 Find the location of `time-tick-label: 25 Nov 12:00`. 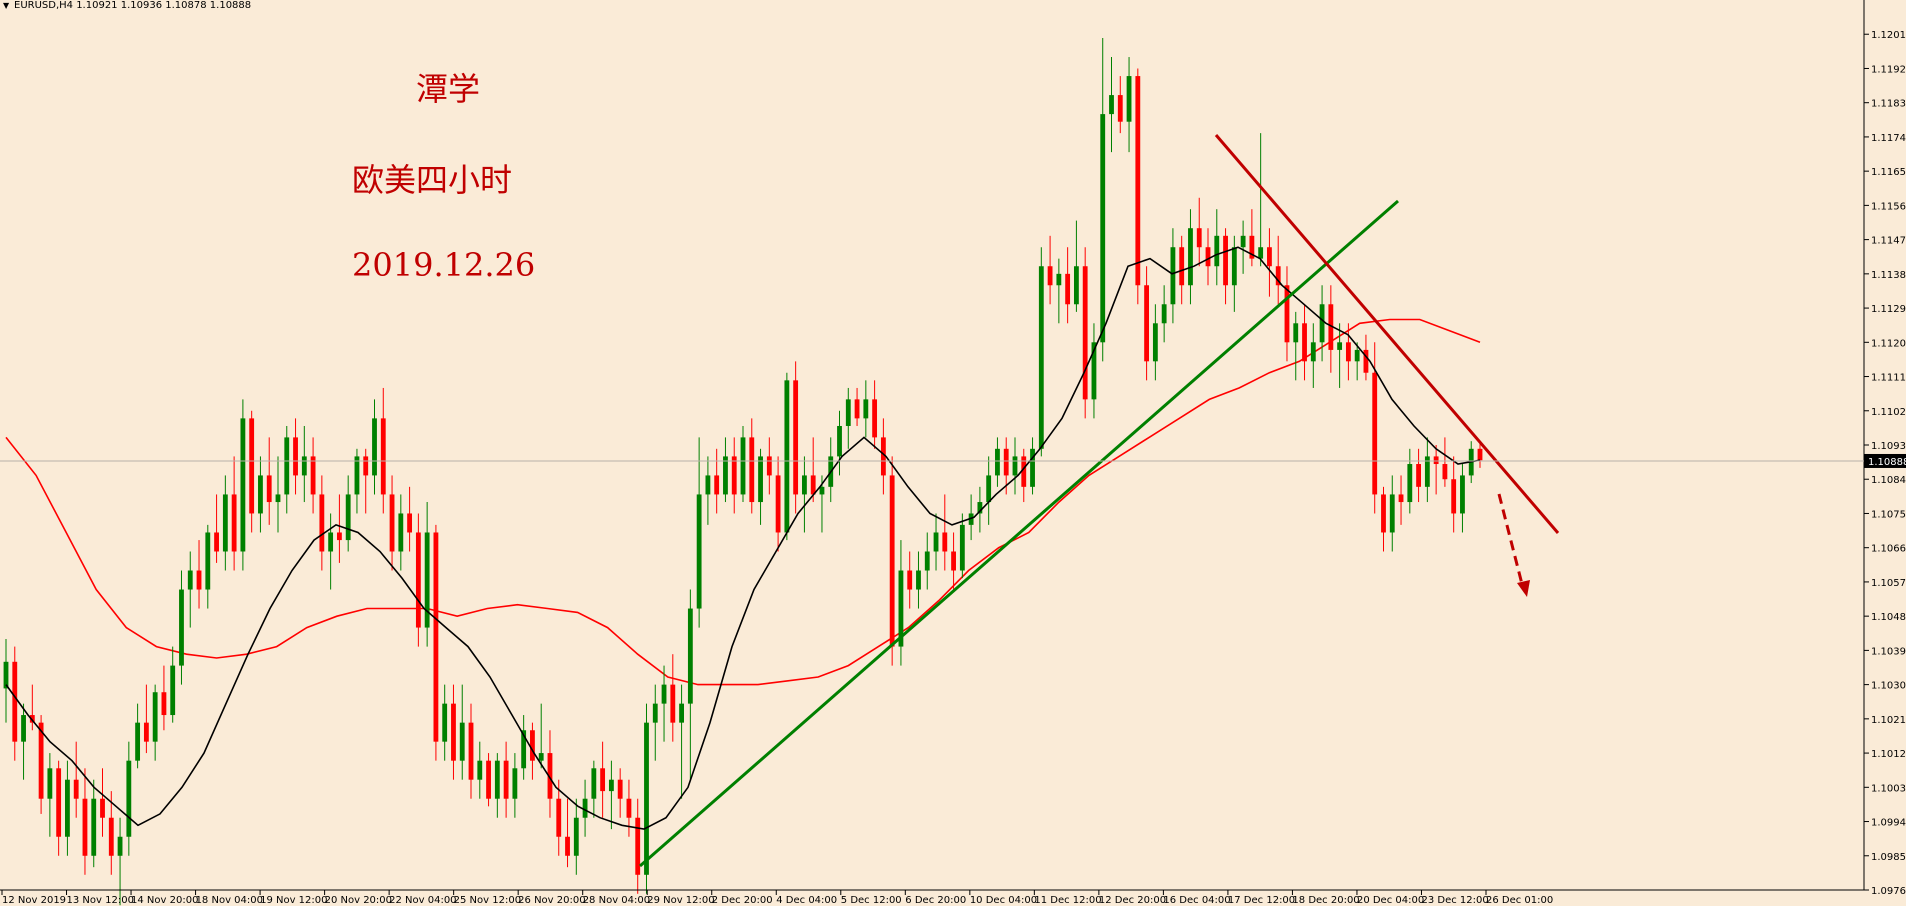

time-tick-label: 25 Nov 12:00 is located at coordinates (487, 900).